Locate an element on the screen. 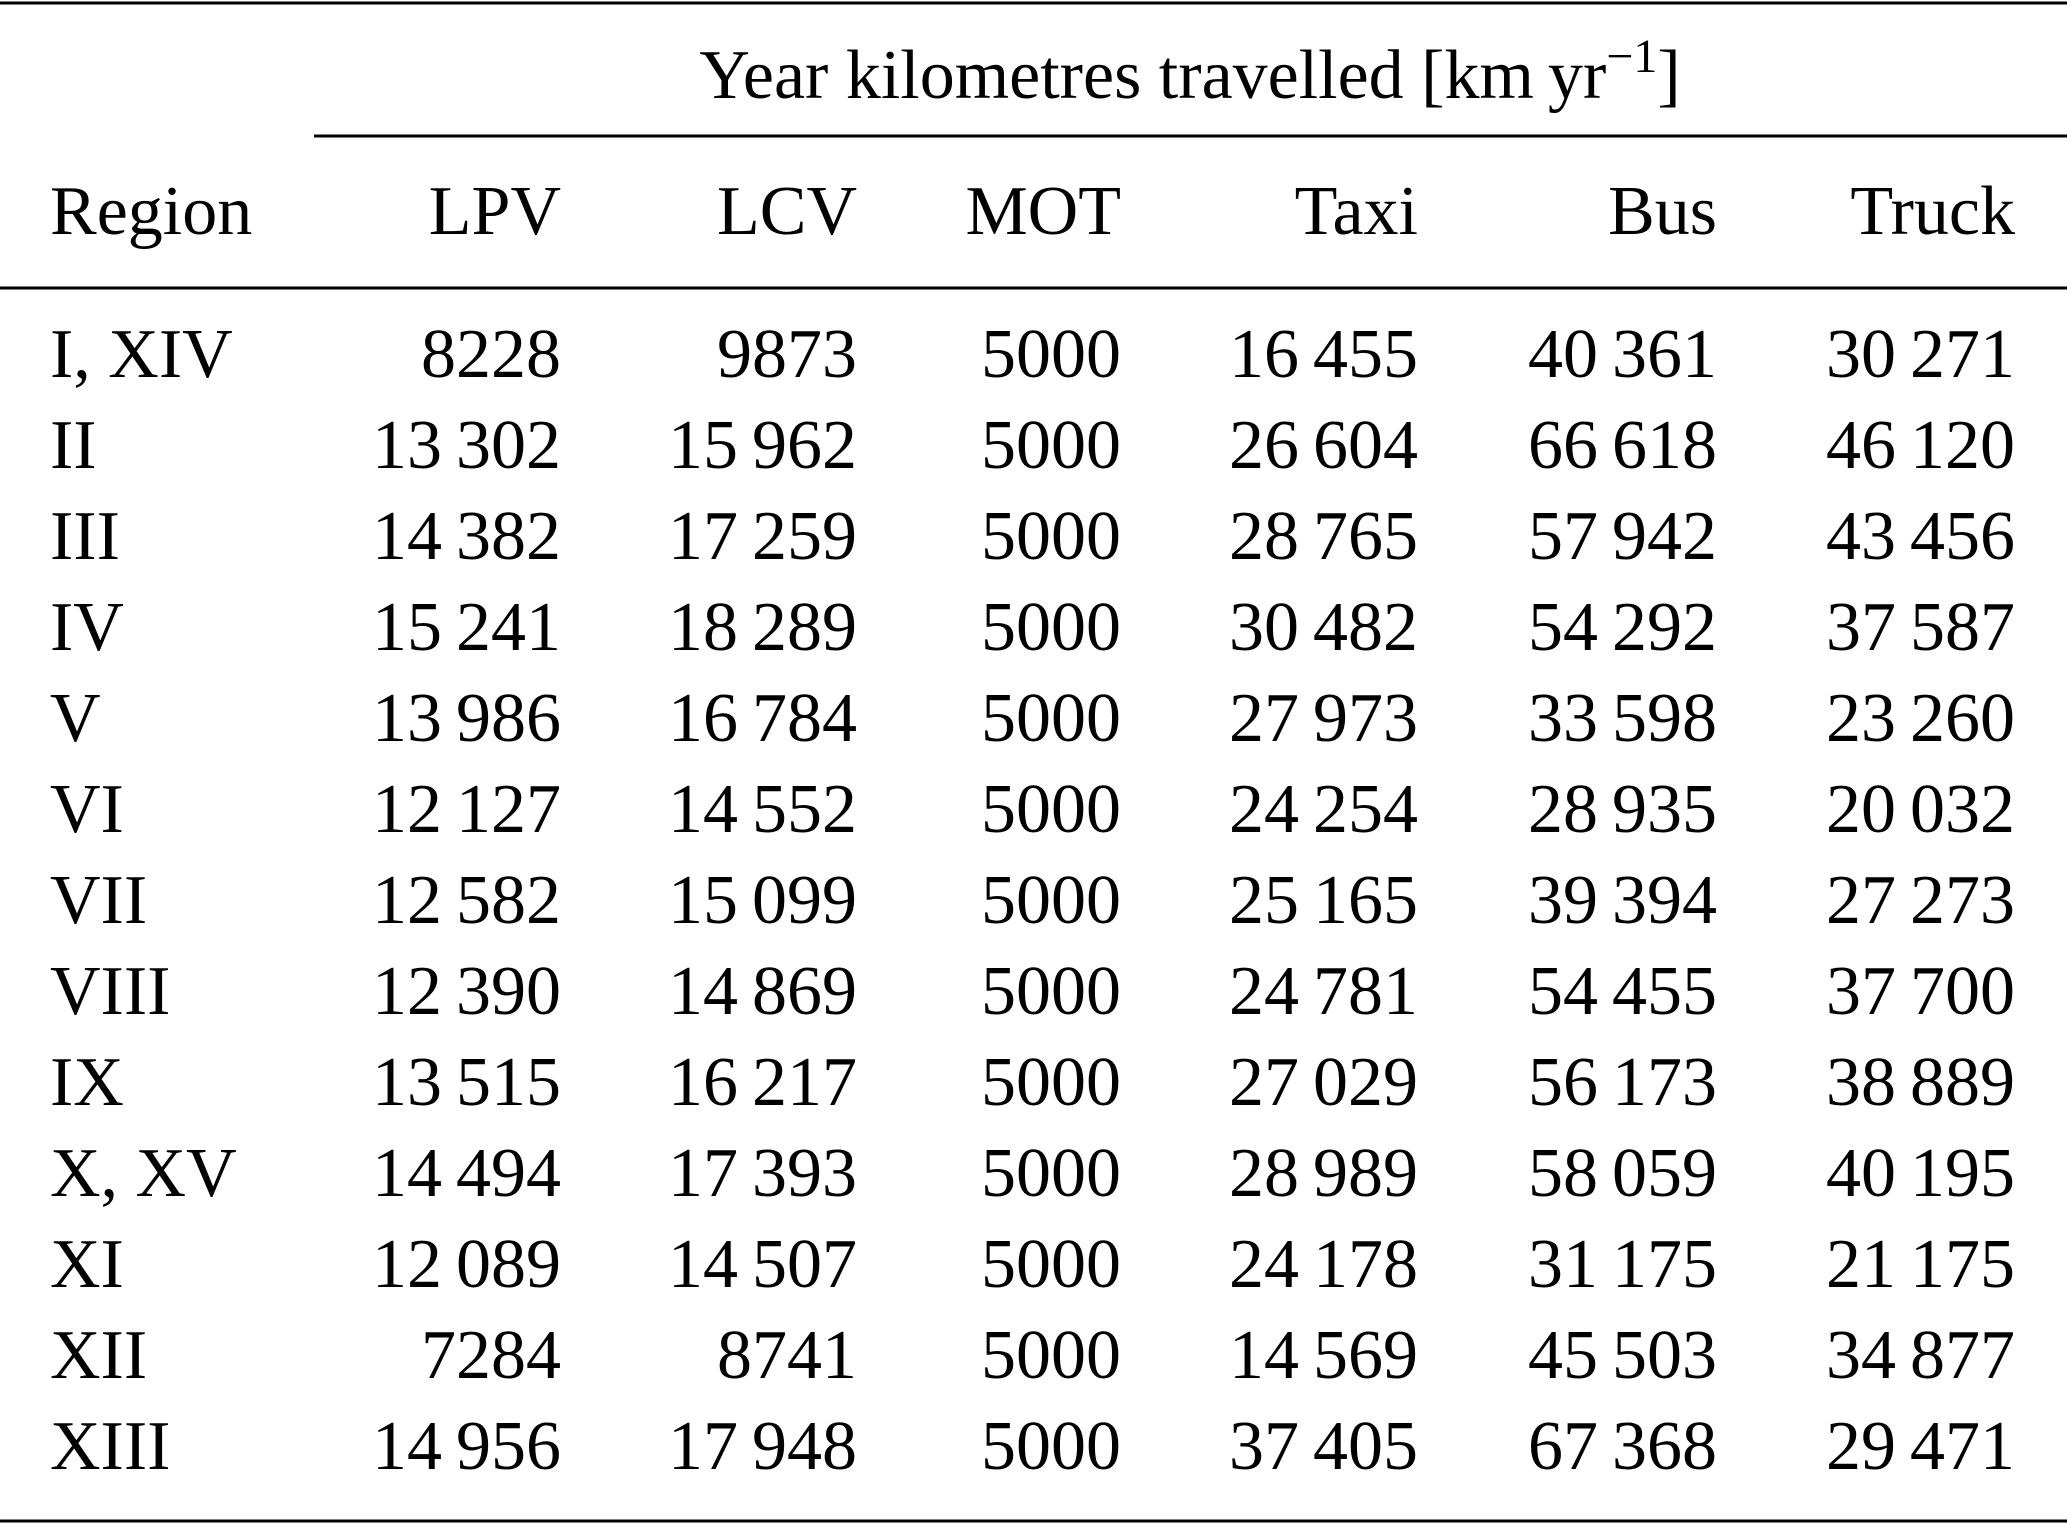 The image size is (2067, 1524). cell: 27 973 is located at coordinates (1323, 718).